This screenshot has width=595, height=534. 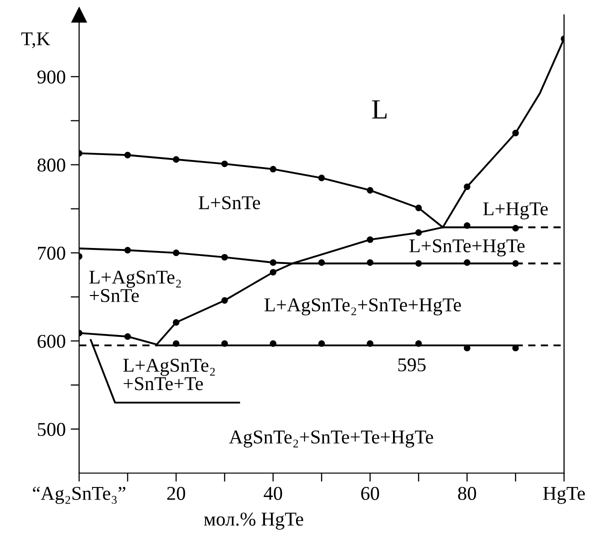 I want to click on y-axis-title: T,K, so click(x=35, y=40).